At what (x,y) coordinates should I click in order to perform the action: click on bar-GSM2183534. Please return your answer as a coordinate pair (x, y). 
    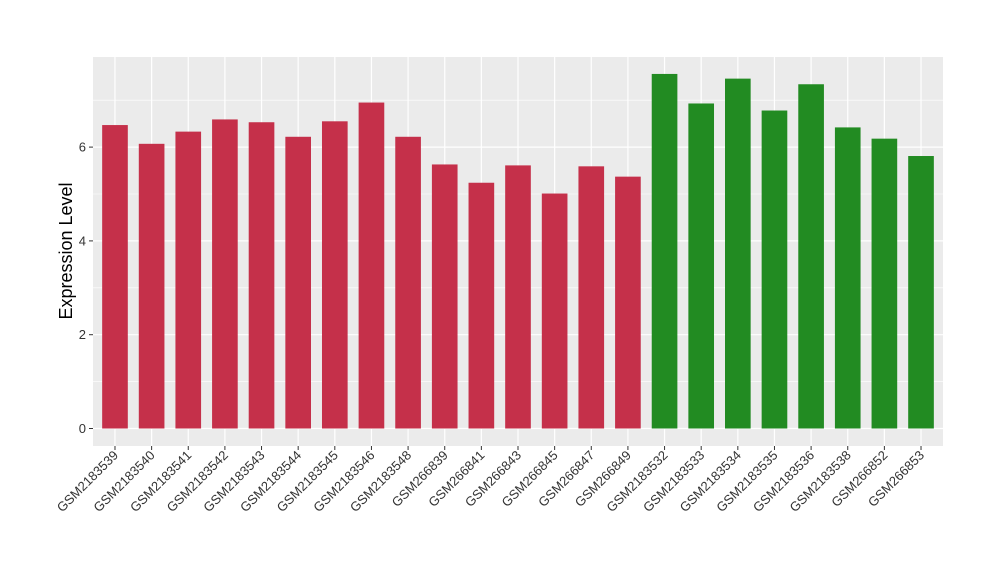
    Looking at the image, I should click on (738, 253).